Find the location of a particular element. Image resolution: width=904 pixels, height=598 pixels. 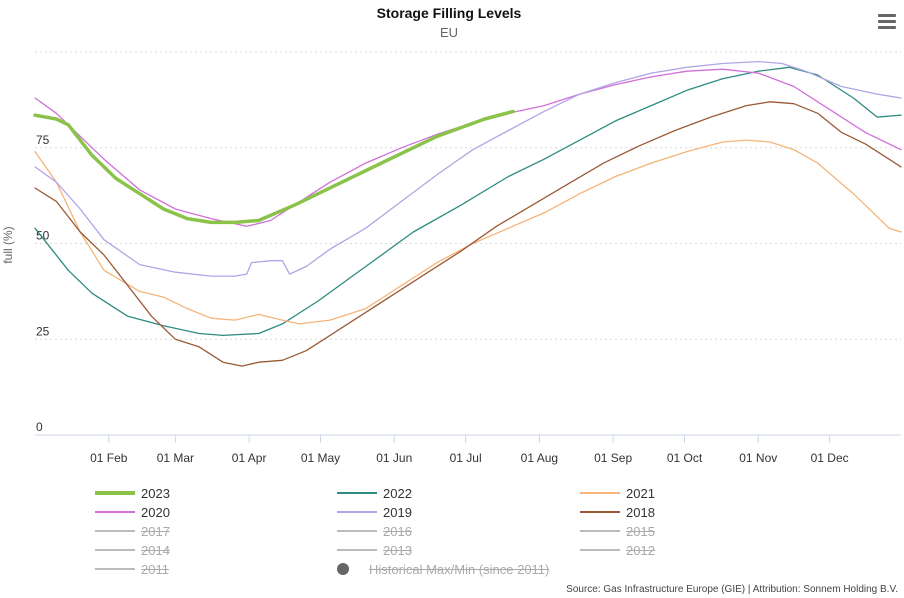

y-axis-label: full (%) is located at coordinates (8, 244).